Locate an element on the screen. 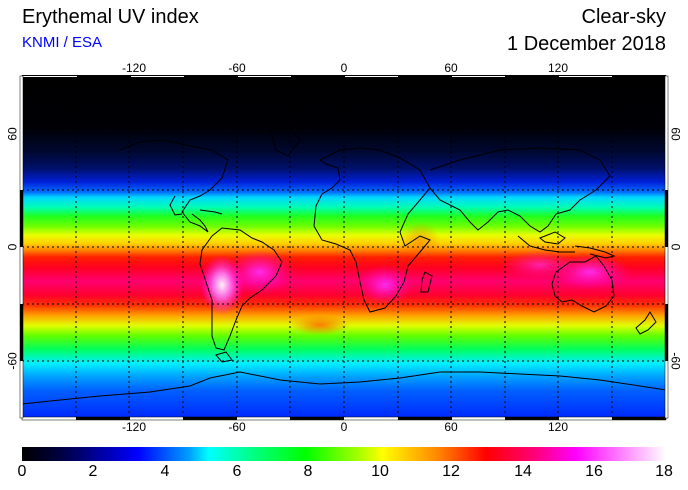 The image size is (688, 490). lon-tick-top: 0 is located at coordinates (344, 68).